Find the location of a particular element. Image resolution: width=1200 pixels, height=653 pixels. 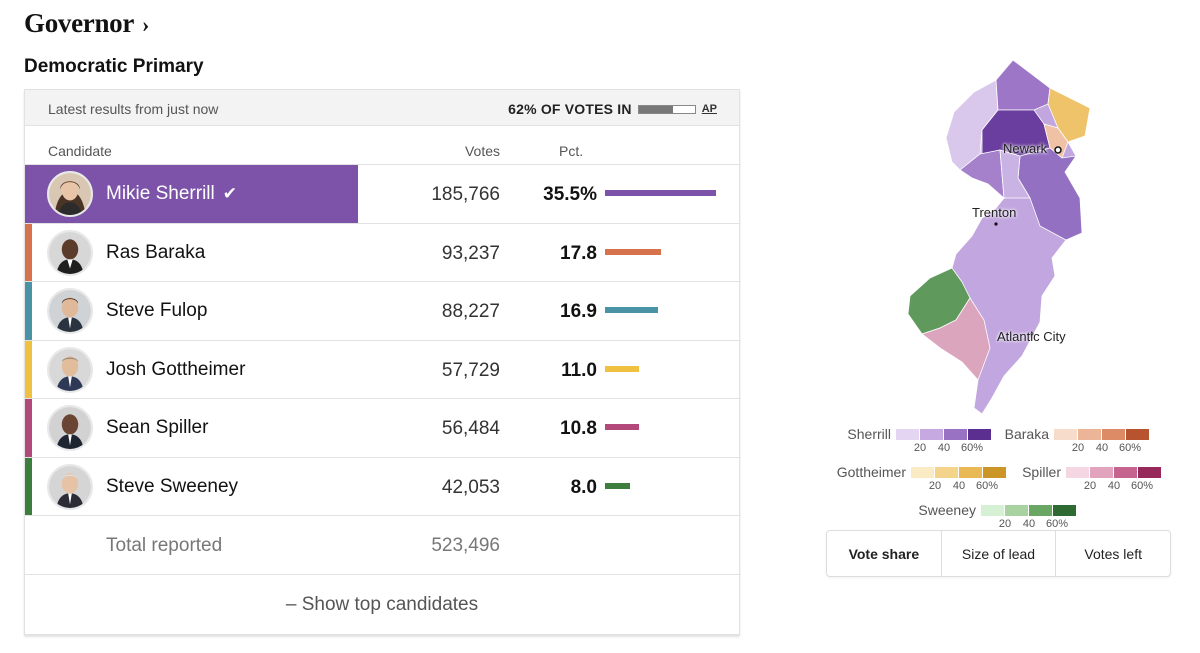

total-votes: 523,496 is located at coordinates (465, 545).